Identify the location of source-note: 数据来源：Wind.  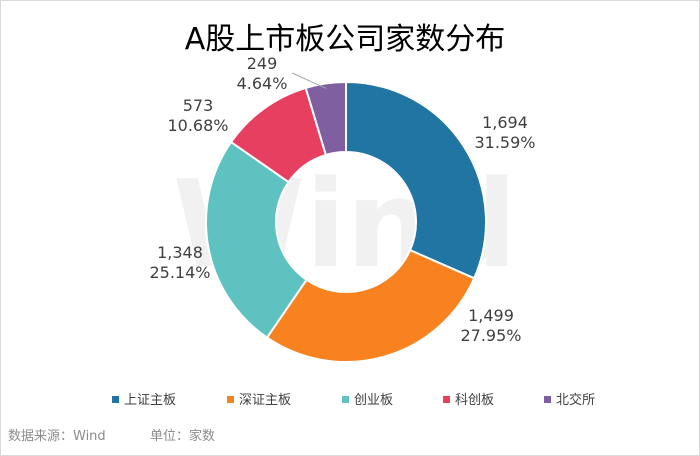
(57, 436).